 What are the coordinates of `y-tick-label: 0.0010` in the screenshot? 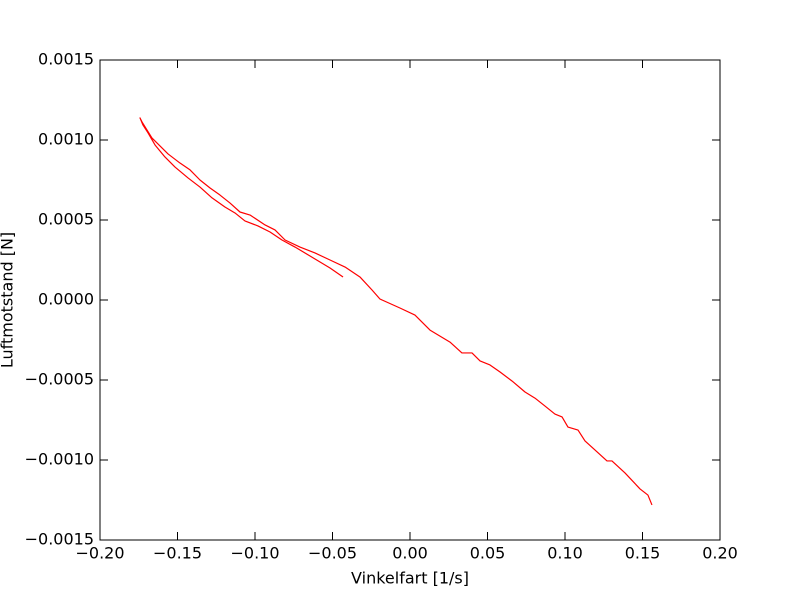 It's located at (66, 139).